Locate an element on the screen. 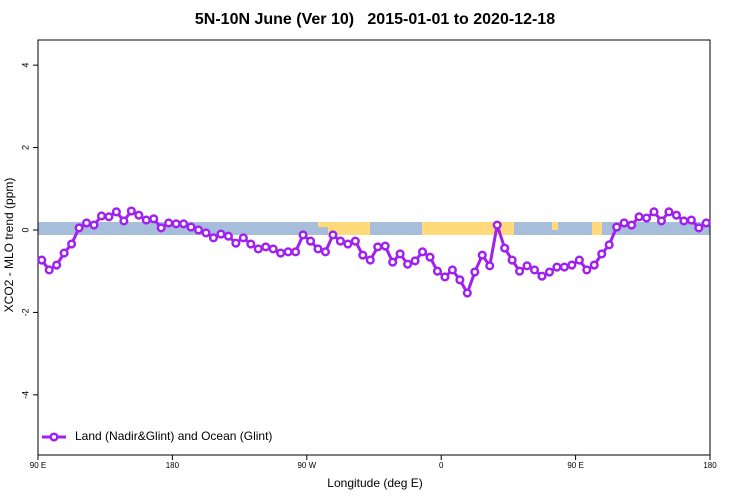 The height and width of the screenshot is (500, 750). ocean-band is located at coordinates (374, 228).